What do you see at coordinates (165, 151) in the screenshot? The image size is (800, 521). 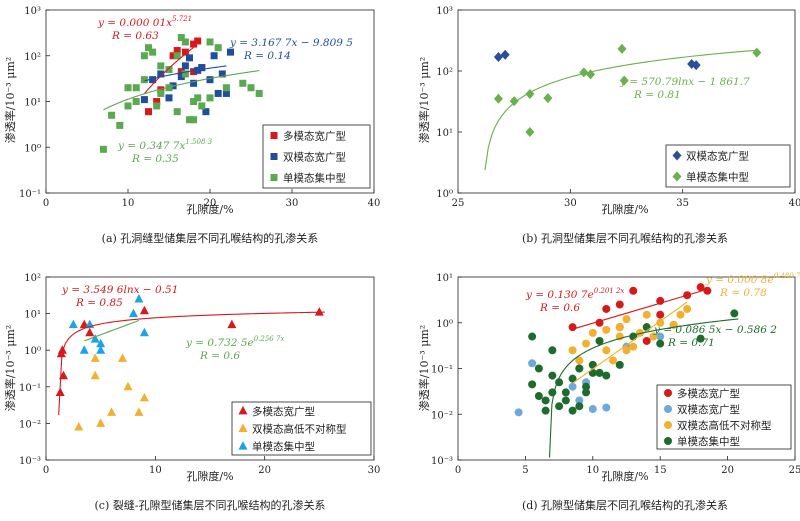 I see `fit-3-fit-label: y = 0.347 7x1.508 3R = 0.35` at bounding box center [165, 151].